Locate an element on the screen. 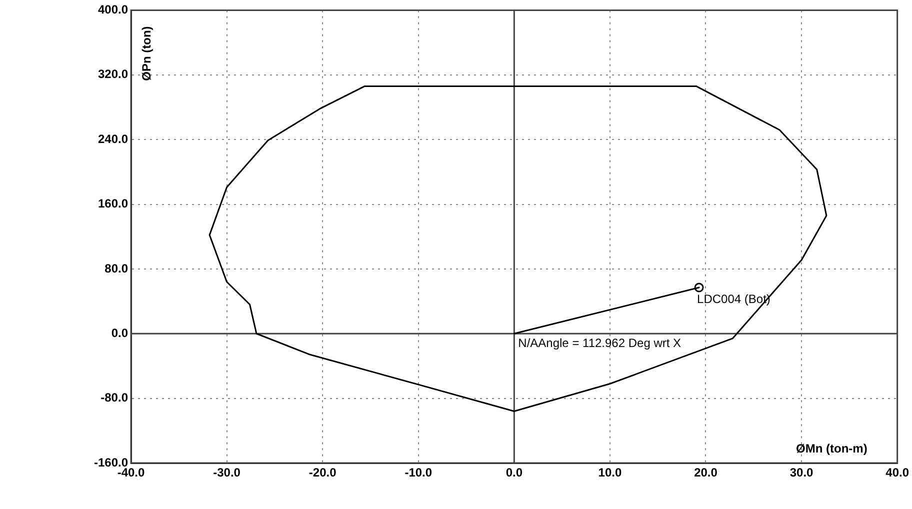 This screenshot has height=509, width=912. y-tick-label: 80.0 is located at coordinates (116, 268).